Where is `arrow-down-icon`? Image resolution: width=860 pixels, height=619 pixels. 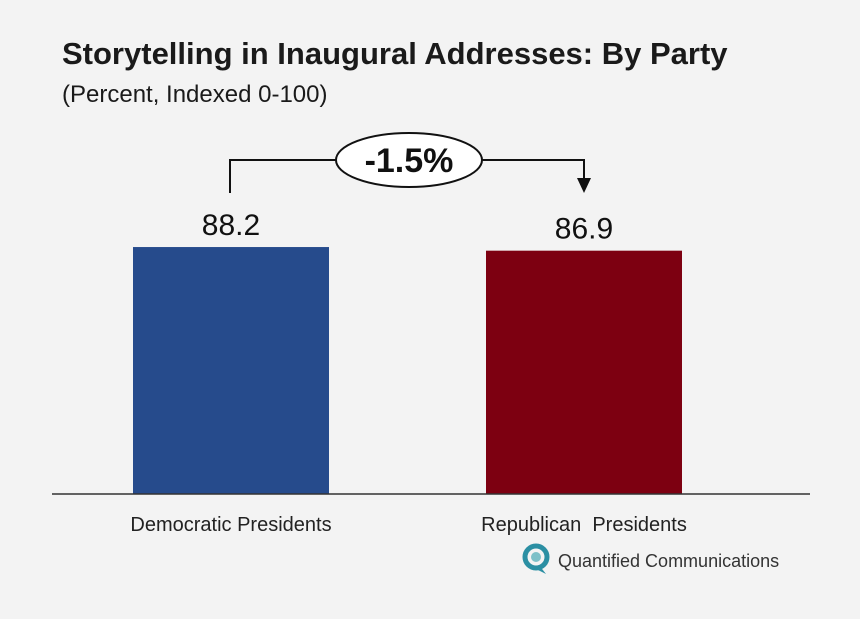 arrow-down-icon is located at coordinates (584, 185).